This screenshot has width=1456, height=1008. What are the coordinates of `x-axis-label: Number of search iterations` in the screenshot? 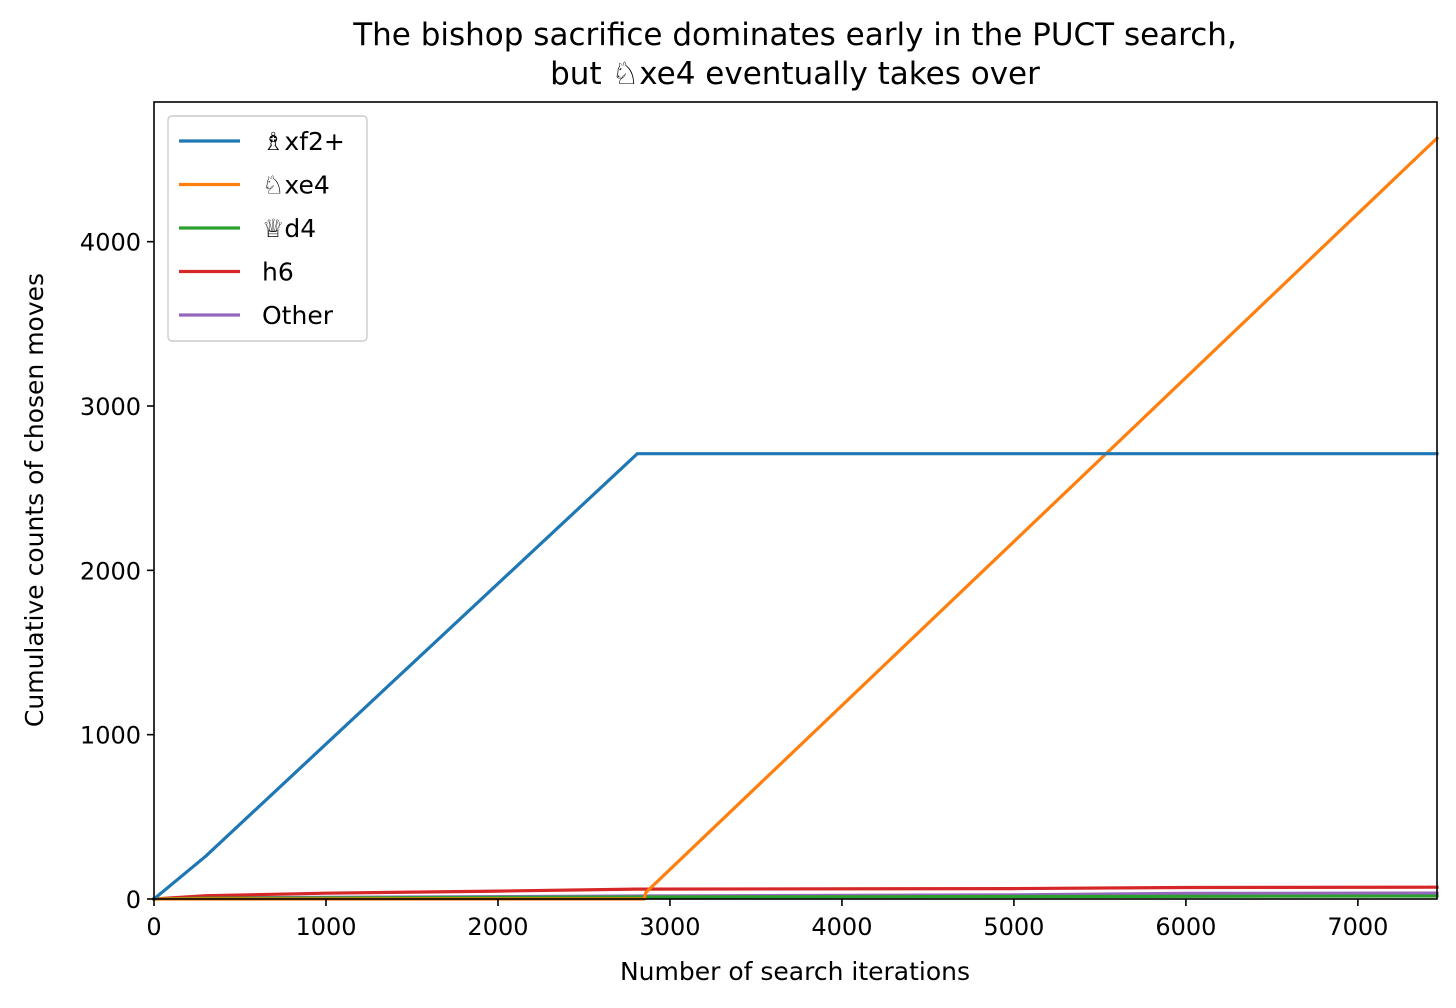 It's located at (795, 971).